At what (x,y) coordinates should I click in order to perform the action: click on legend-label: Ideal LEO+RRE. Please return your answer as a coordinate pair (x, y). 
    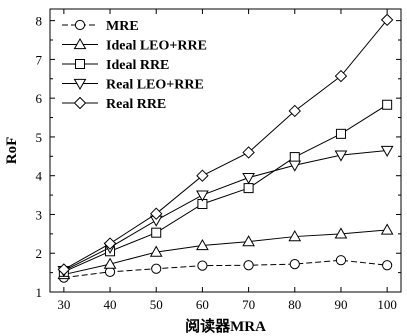
    Looking at the image, I should click on (156, 46).